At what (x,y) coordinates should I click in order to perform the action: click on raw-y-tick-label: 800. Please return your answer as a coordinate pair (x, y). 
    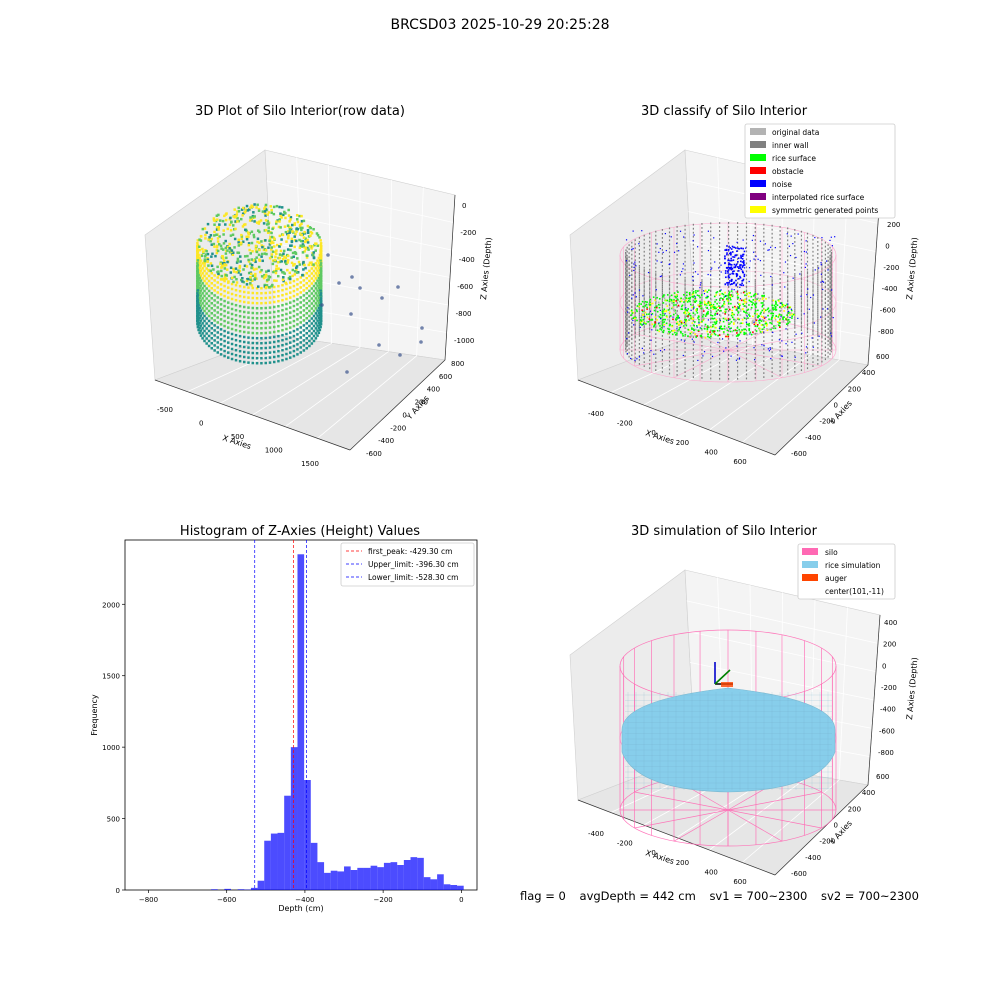
    Looking at the image, I should click on (457, 364).